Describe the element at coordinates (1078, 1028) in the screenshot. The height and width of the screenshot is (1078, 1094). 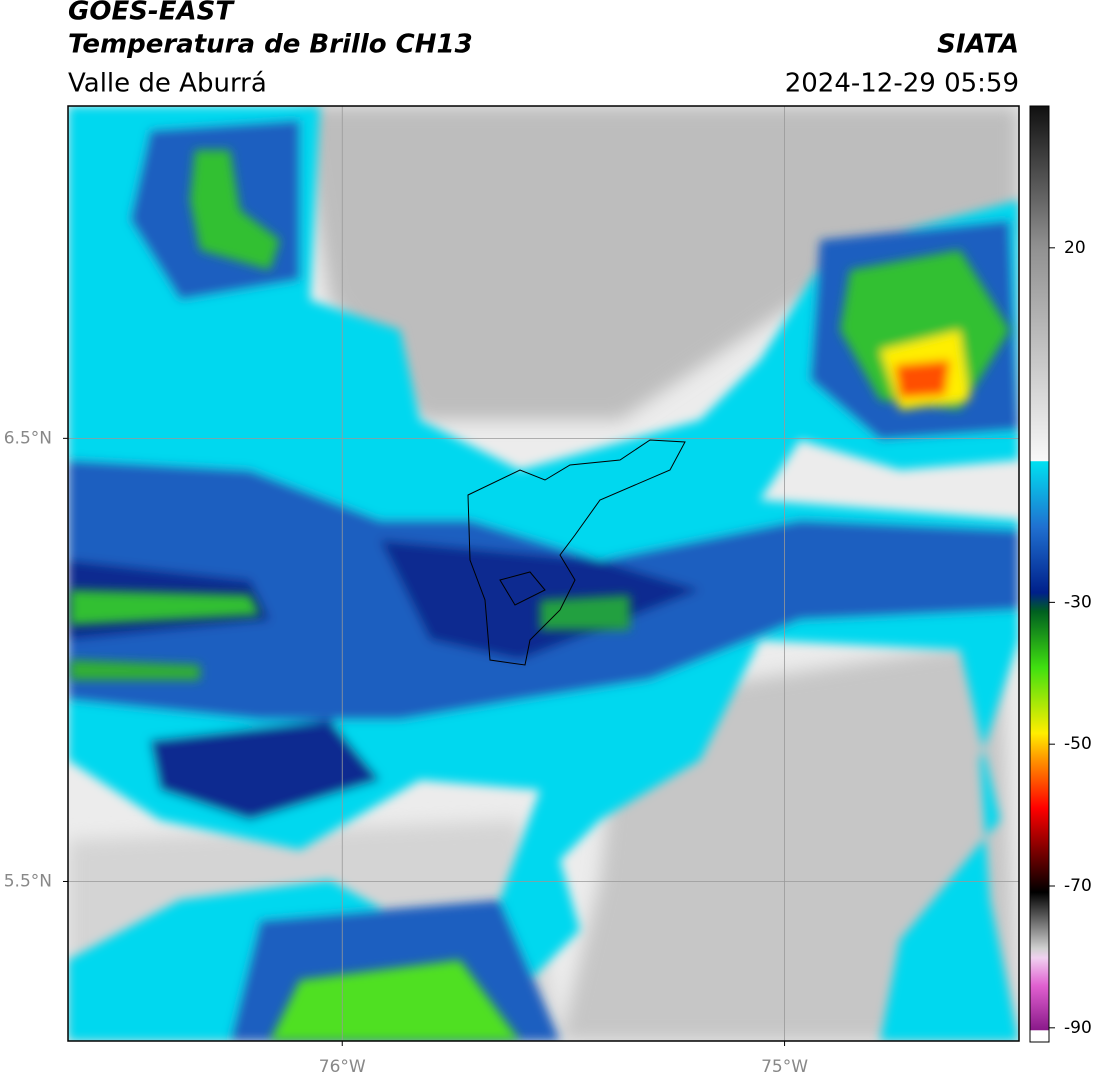
I see `colorbar-tick-label: -90` at that location.